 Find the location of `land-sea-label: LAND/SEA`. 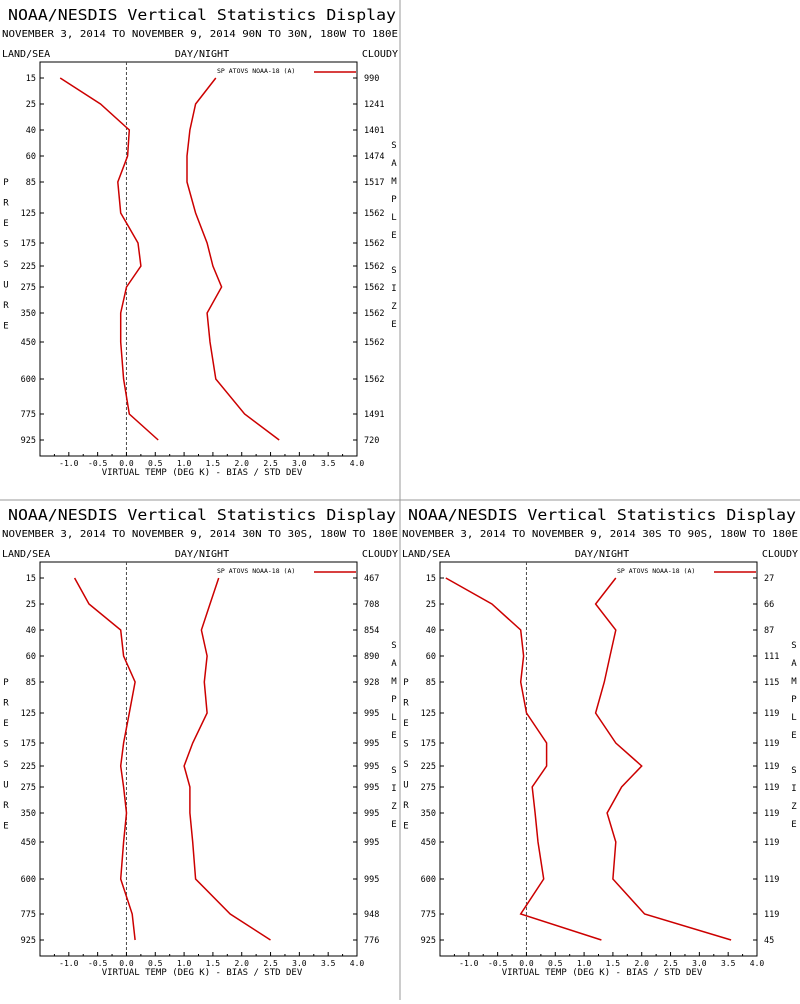

land-sea-label: LAND/SEA is located at coordinates (26, 554).